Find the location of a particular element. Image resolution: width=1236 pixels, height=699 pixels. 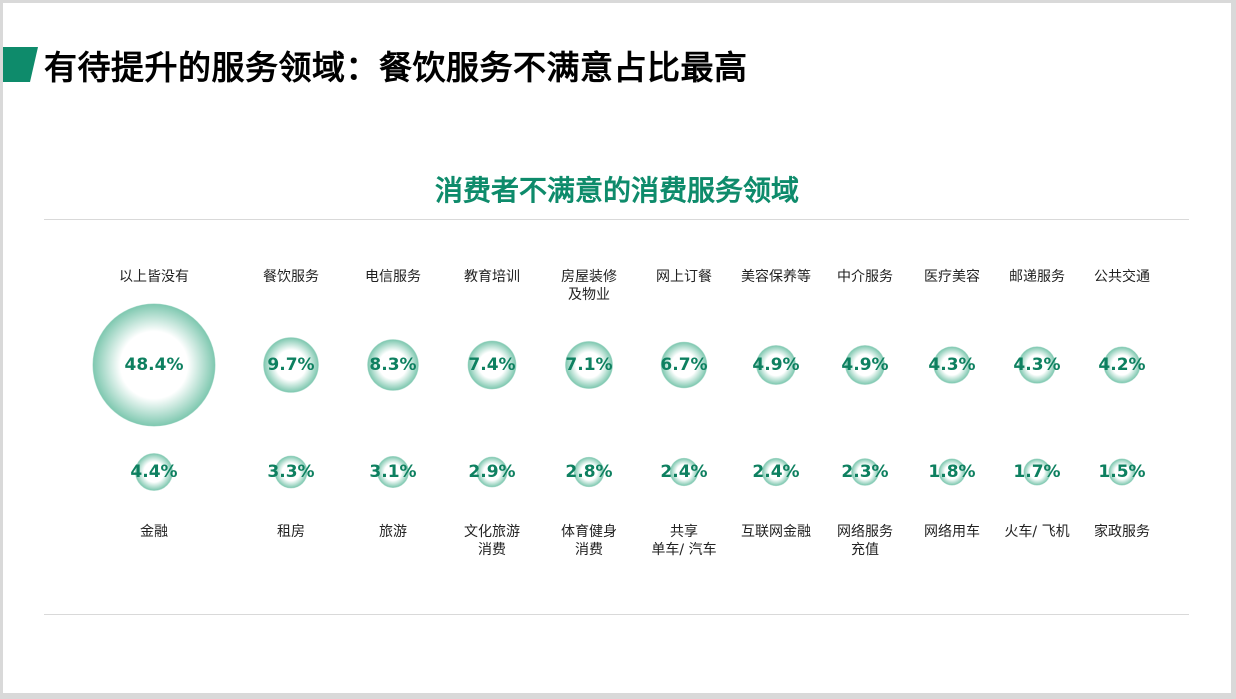

bubble-value-label: 6.7% is located at coordinates (684, 365).